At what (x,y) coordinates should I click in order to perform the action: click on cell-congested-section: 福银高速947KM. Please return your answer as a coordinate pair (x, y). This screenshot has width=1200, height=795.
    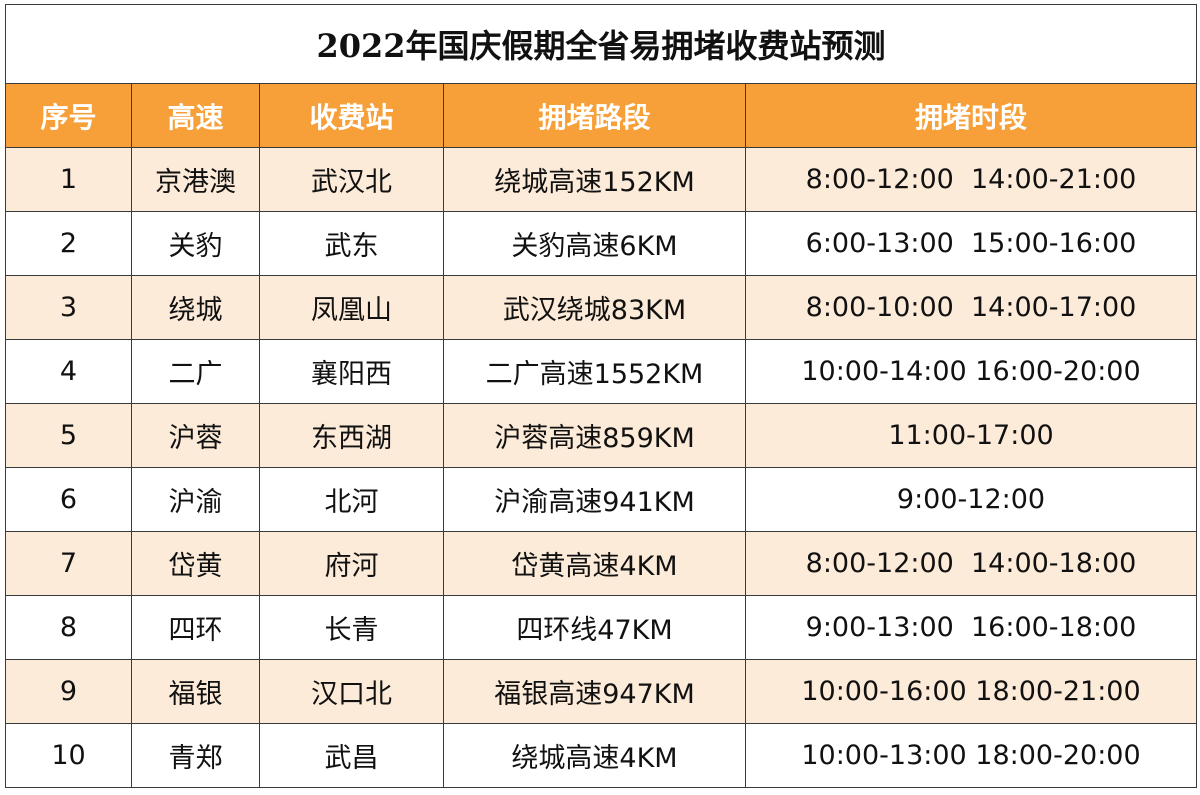
    Looking at the image, I should click on (594, 691).